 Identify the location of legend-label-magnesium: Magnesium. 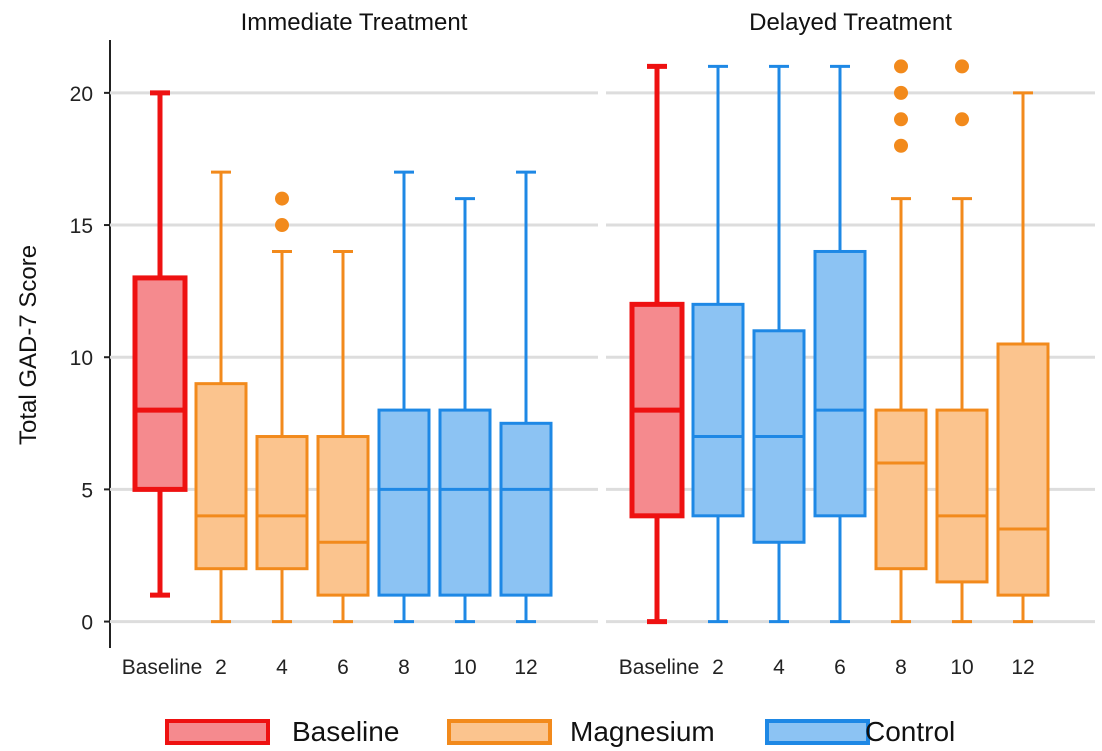
(642, 731).